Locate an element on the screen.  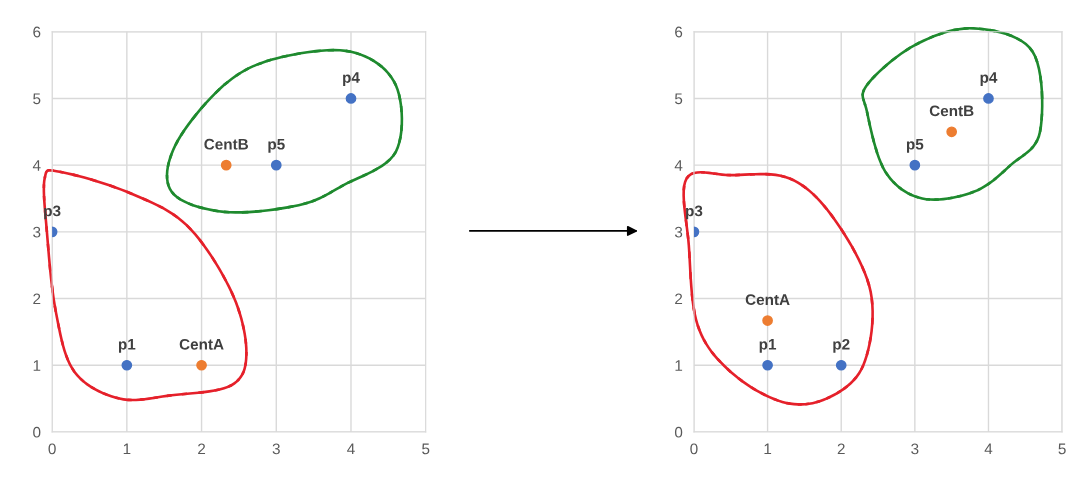
annotation: p2 is located at coordinates (841, 345).